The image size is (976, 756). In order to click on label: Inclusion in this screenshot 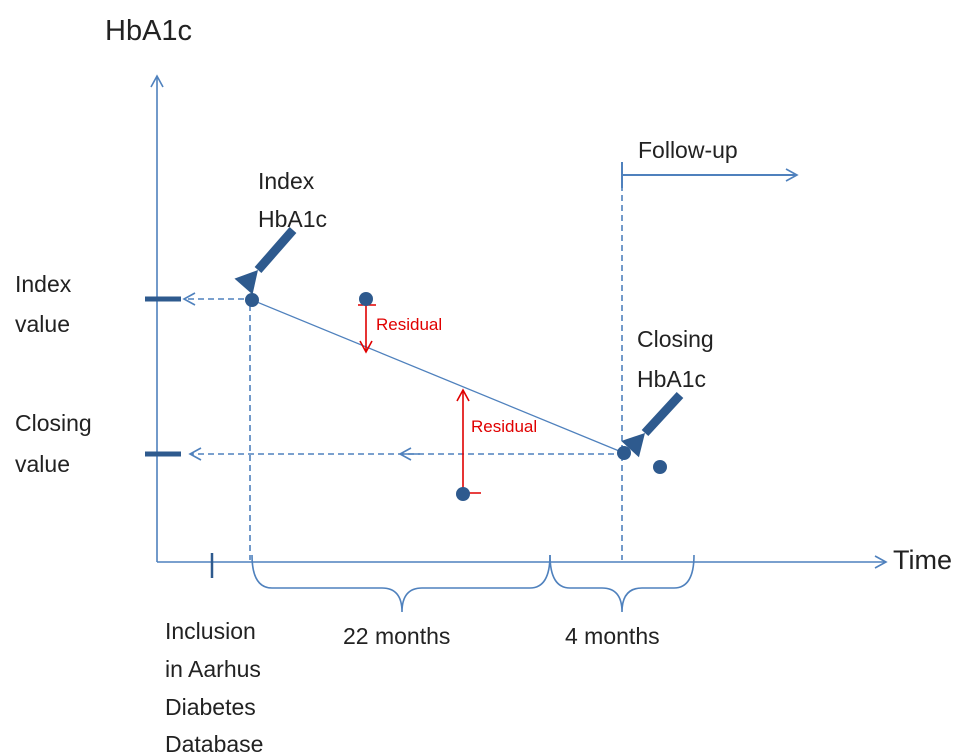, I will do `click(210, 631)`.